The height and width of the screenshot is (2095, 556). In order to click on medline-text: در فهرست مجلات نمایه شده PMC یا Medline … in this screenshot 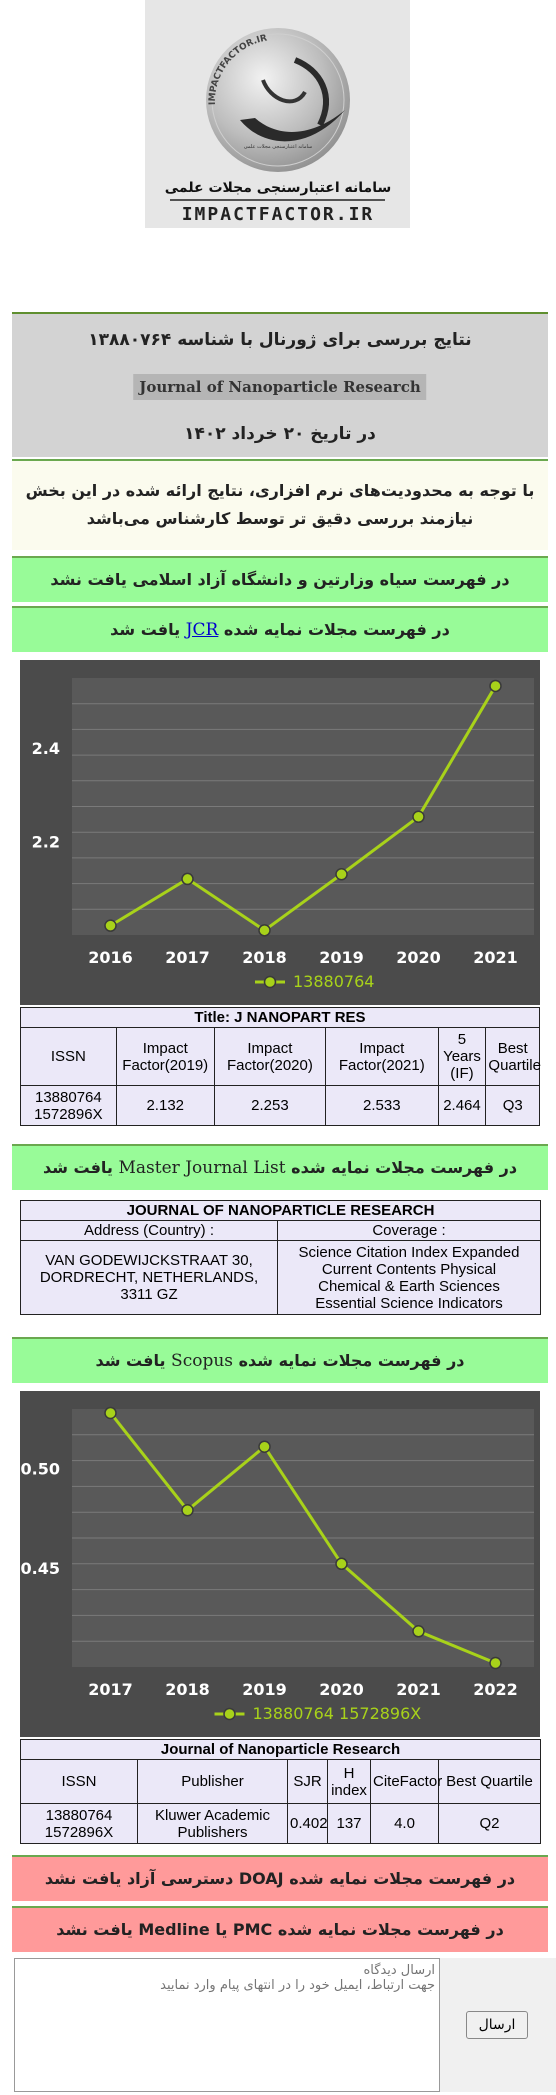, I will do `click(280, 1929)`.